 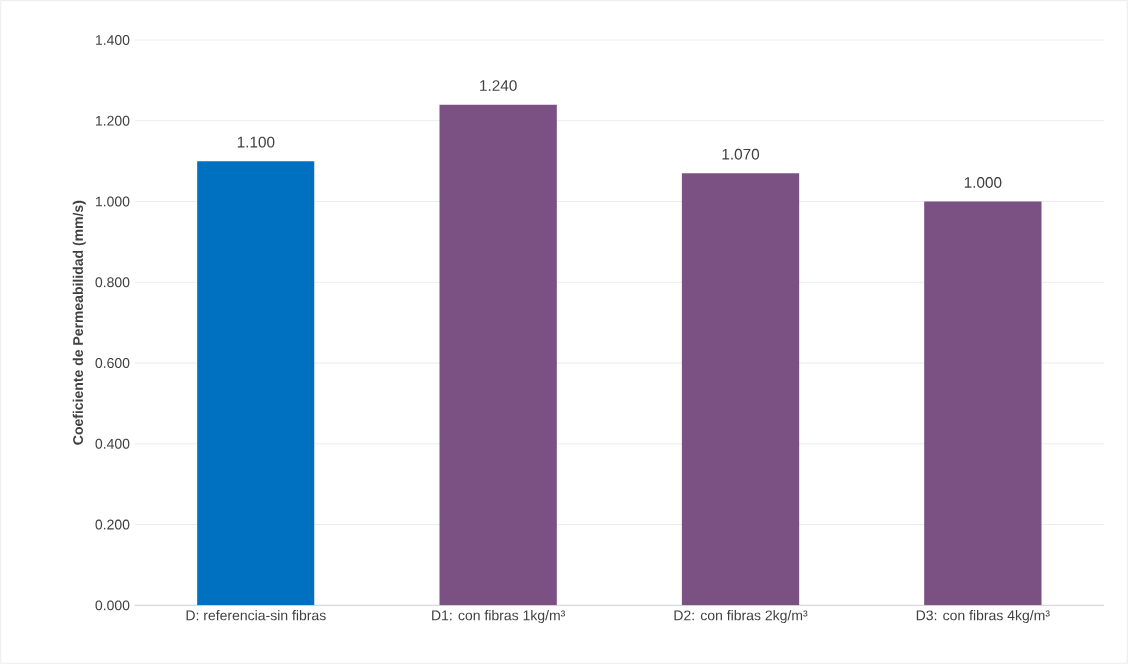 What do you see at coordinates (112, 363) in the screenshot?
I see `y-tick-label: 0.600` at bounding box center [112, 363].